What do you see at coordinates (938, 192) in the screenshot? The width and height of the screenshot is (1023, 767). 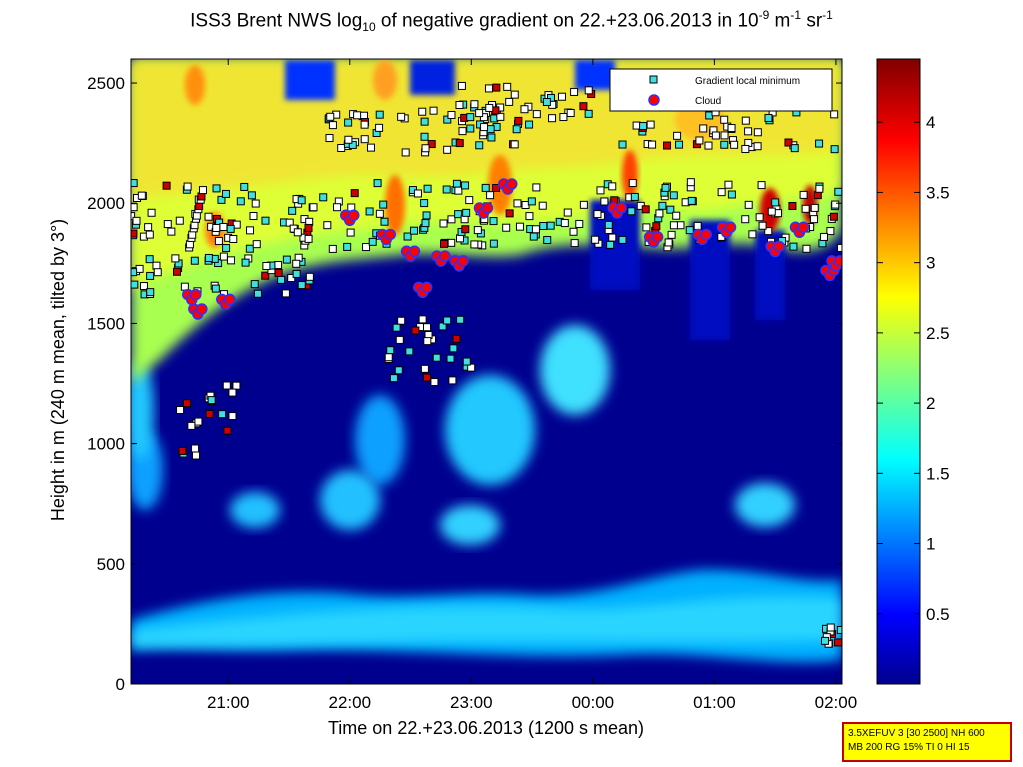 I see `colorbar-tick-label: 3.5` at bounding box center [938, 192].